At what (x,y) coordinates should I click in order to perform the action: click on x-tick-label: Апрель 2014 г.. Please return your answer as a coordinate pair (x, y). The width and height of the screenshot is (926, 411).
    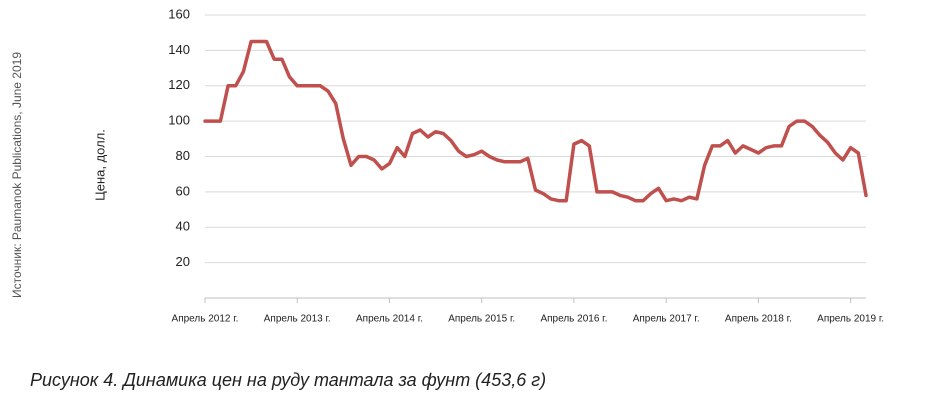
    Looking at the image, I should click on (389, 319).